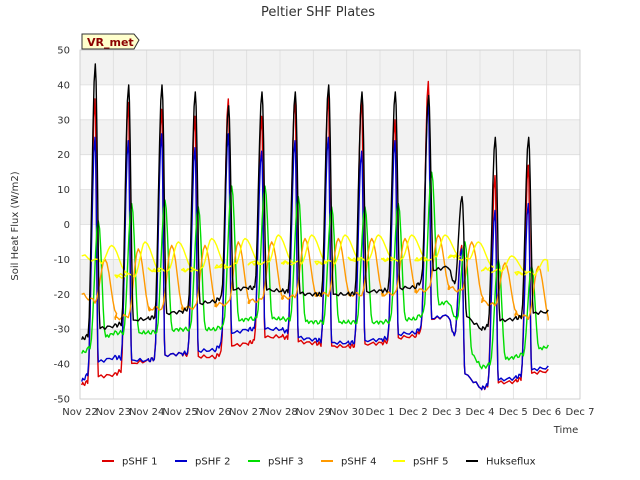  I want to click on y-tick-label: 10, so click(63, 190).